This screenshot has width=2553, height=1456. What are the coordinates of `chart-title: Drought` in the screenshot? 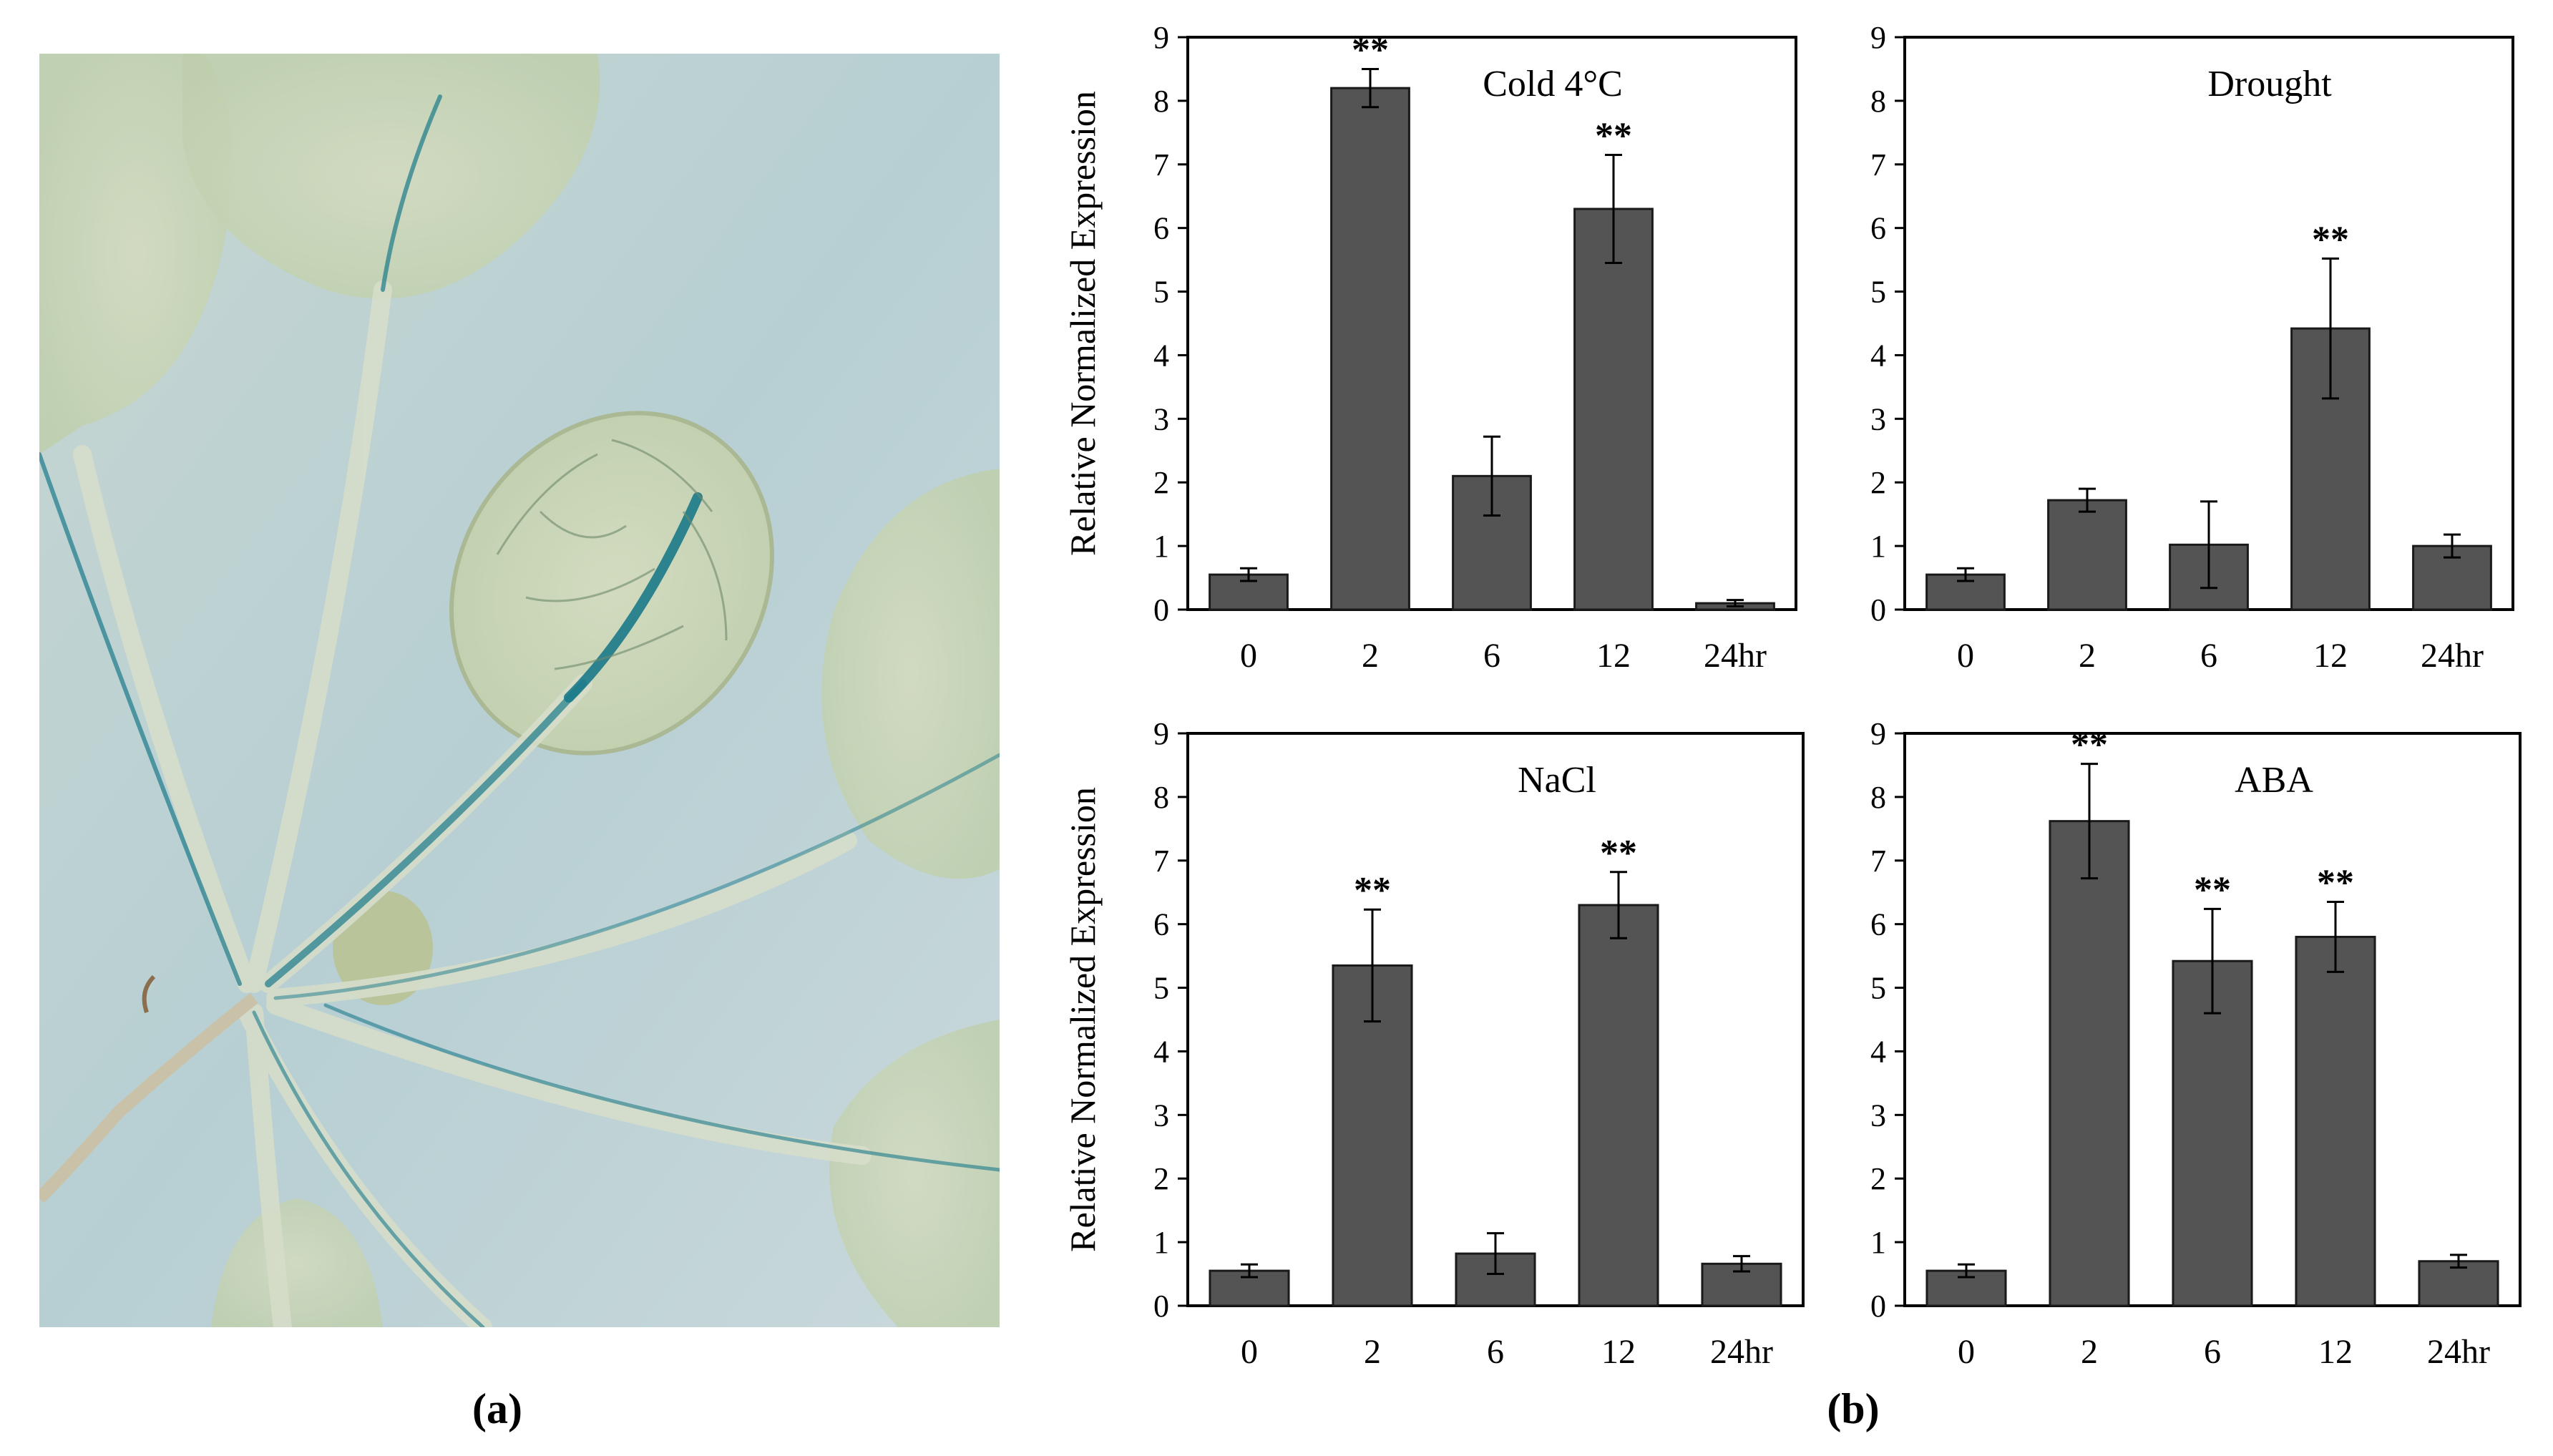 It's located at (2269, 84).